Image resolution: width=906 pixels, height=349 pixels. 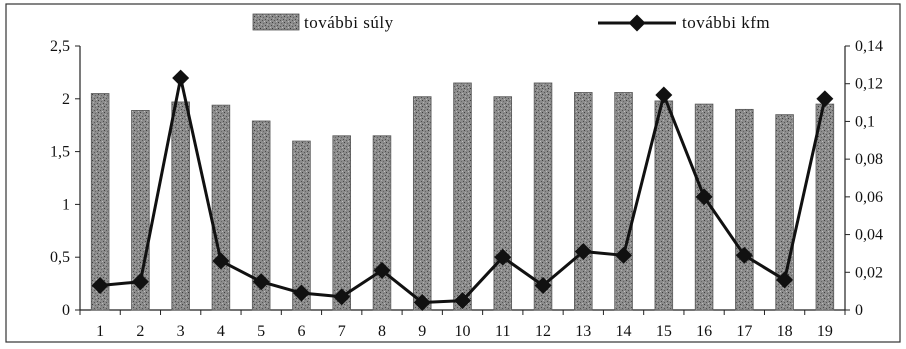 I want to click on x-tick-label: 15, so click(x=664, y=331).